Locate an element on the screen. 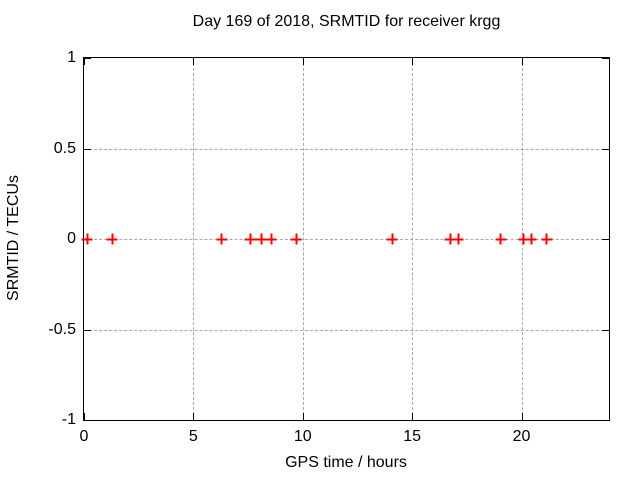  y-tick-label: -1 is located at coordinates (68, 419).